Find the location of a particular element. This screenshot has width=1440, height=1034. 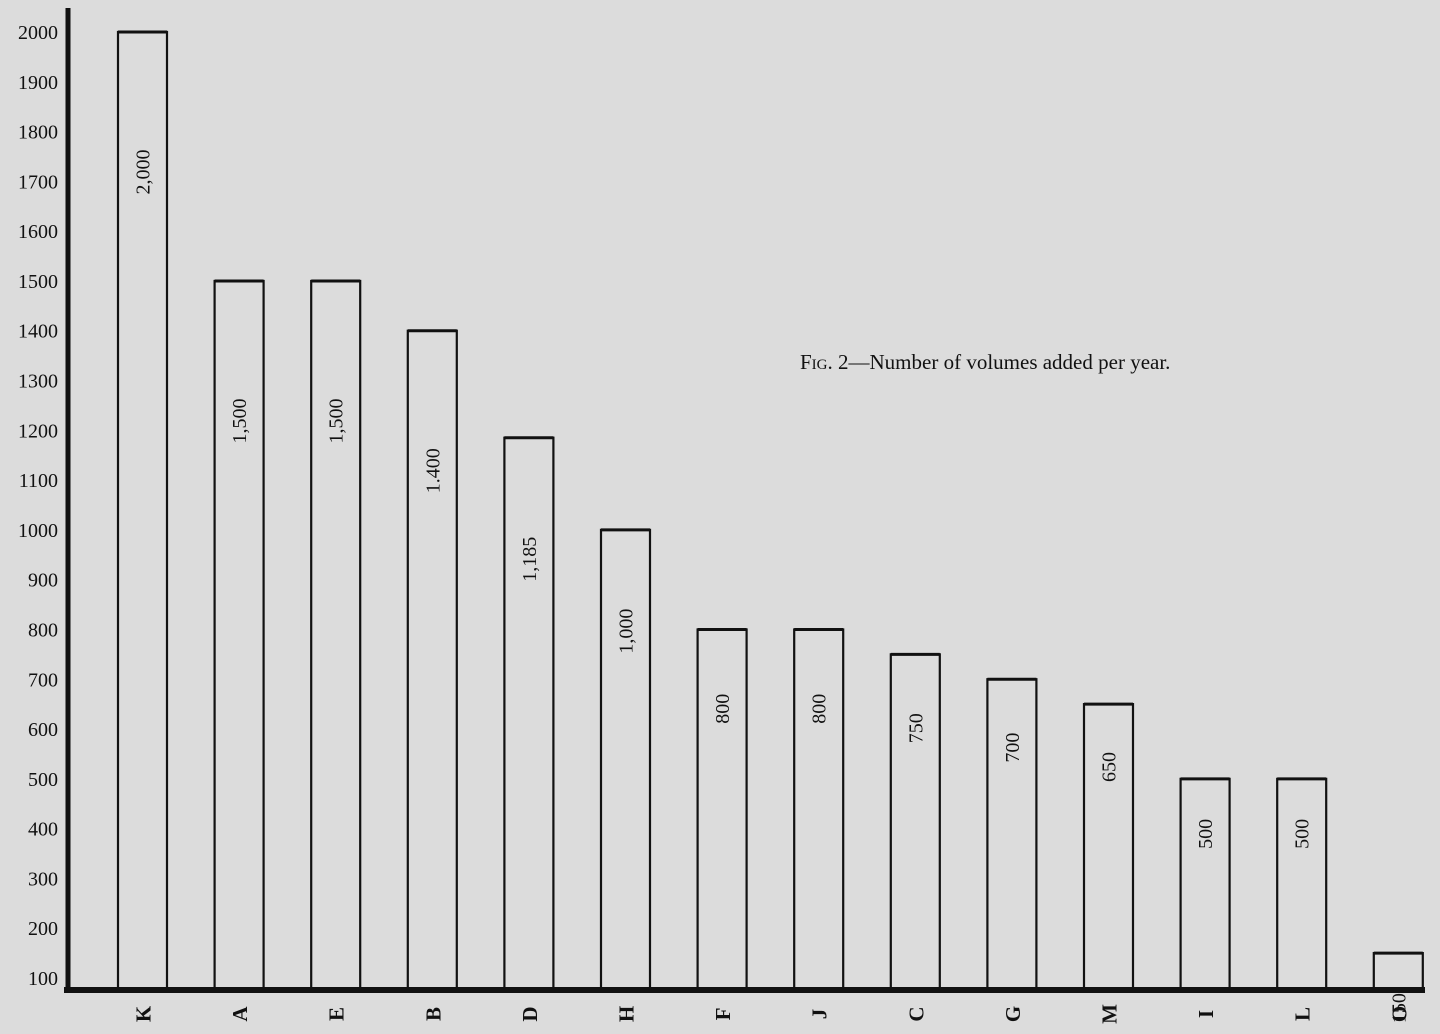

x-tick-label: D is located at coordinates (530, 1013).